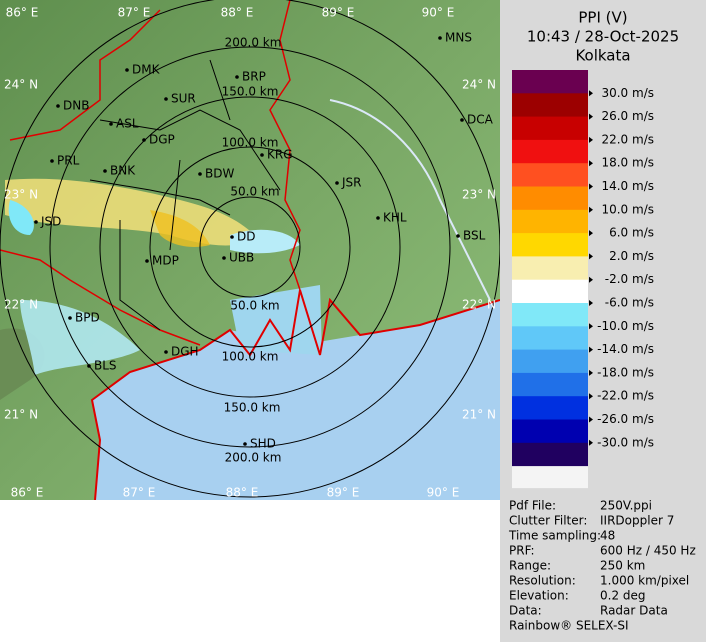 Image resolution: width=706 pixels, height=642 pixels. Describe the element at coordinates (532, 506) in the screenshot. I see `info-key: Pdf File:` at that location.